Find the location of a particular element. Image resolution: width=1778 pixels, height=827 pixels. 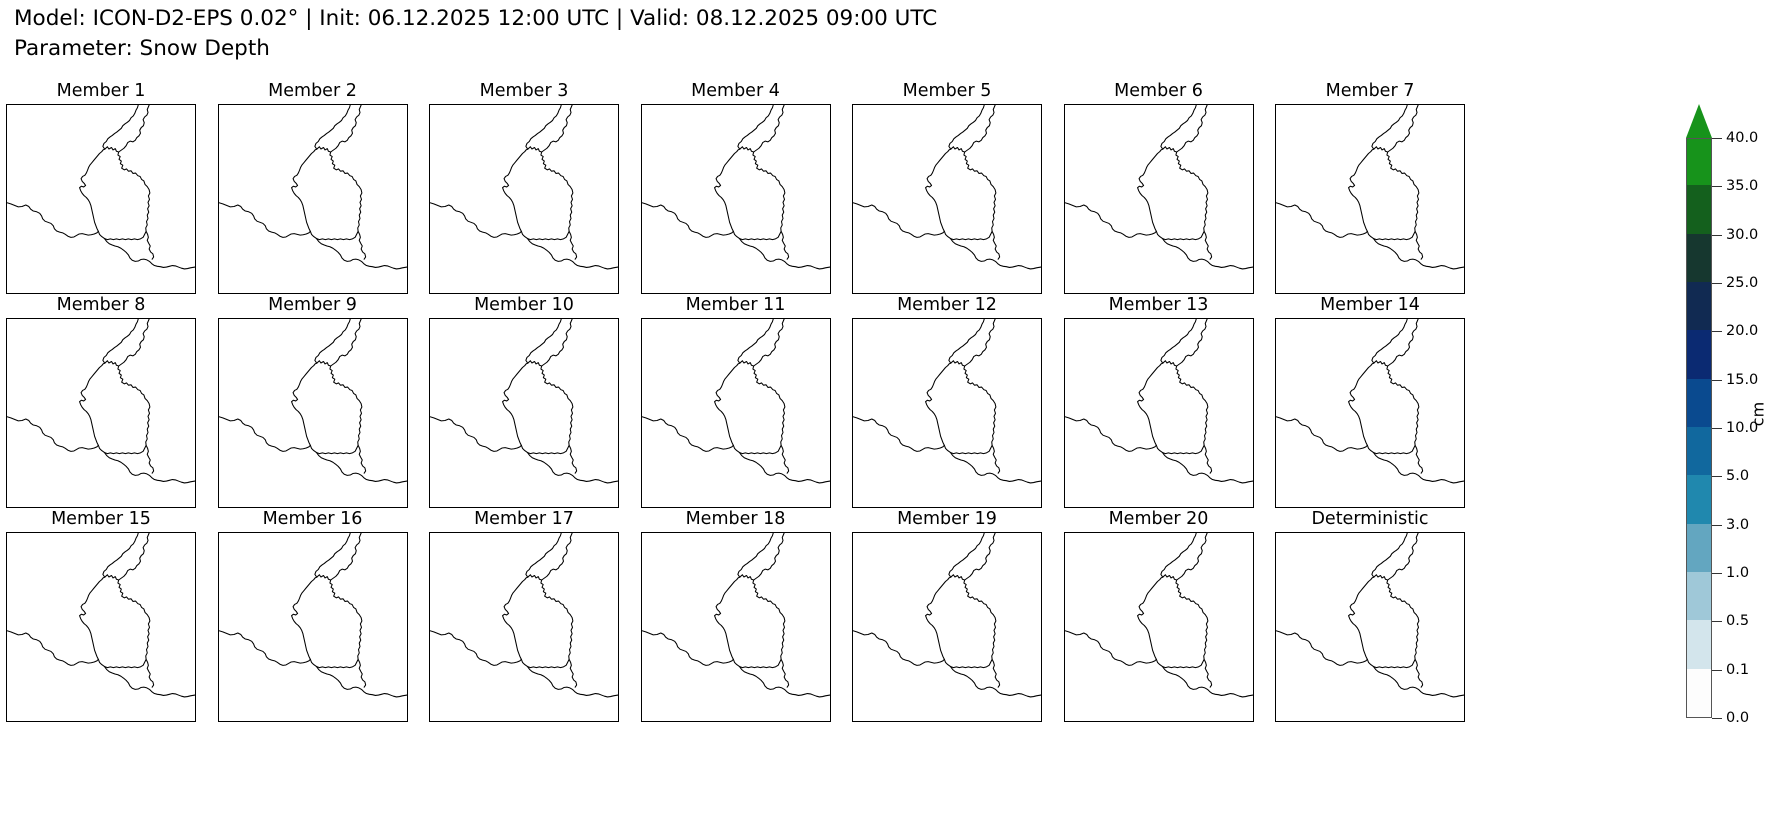

colorbar-tick-label: 15.0 is located at coordinates (1742, 379).